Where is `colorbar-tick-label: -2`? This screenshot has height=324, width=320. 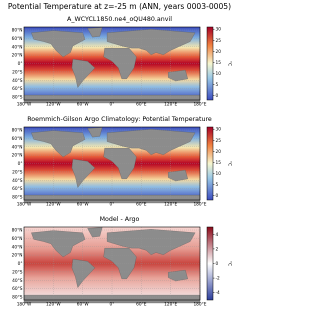
colorbar-tick-label: -2 is located at coordinates (218, 279).